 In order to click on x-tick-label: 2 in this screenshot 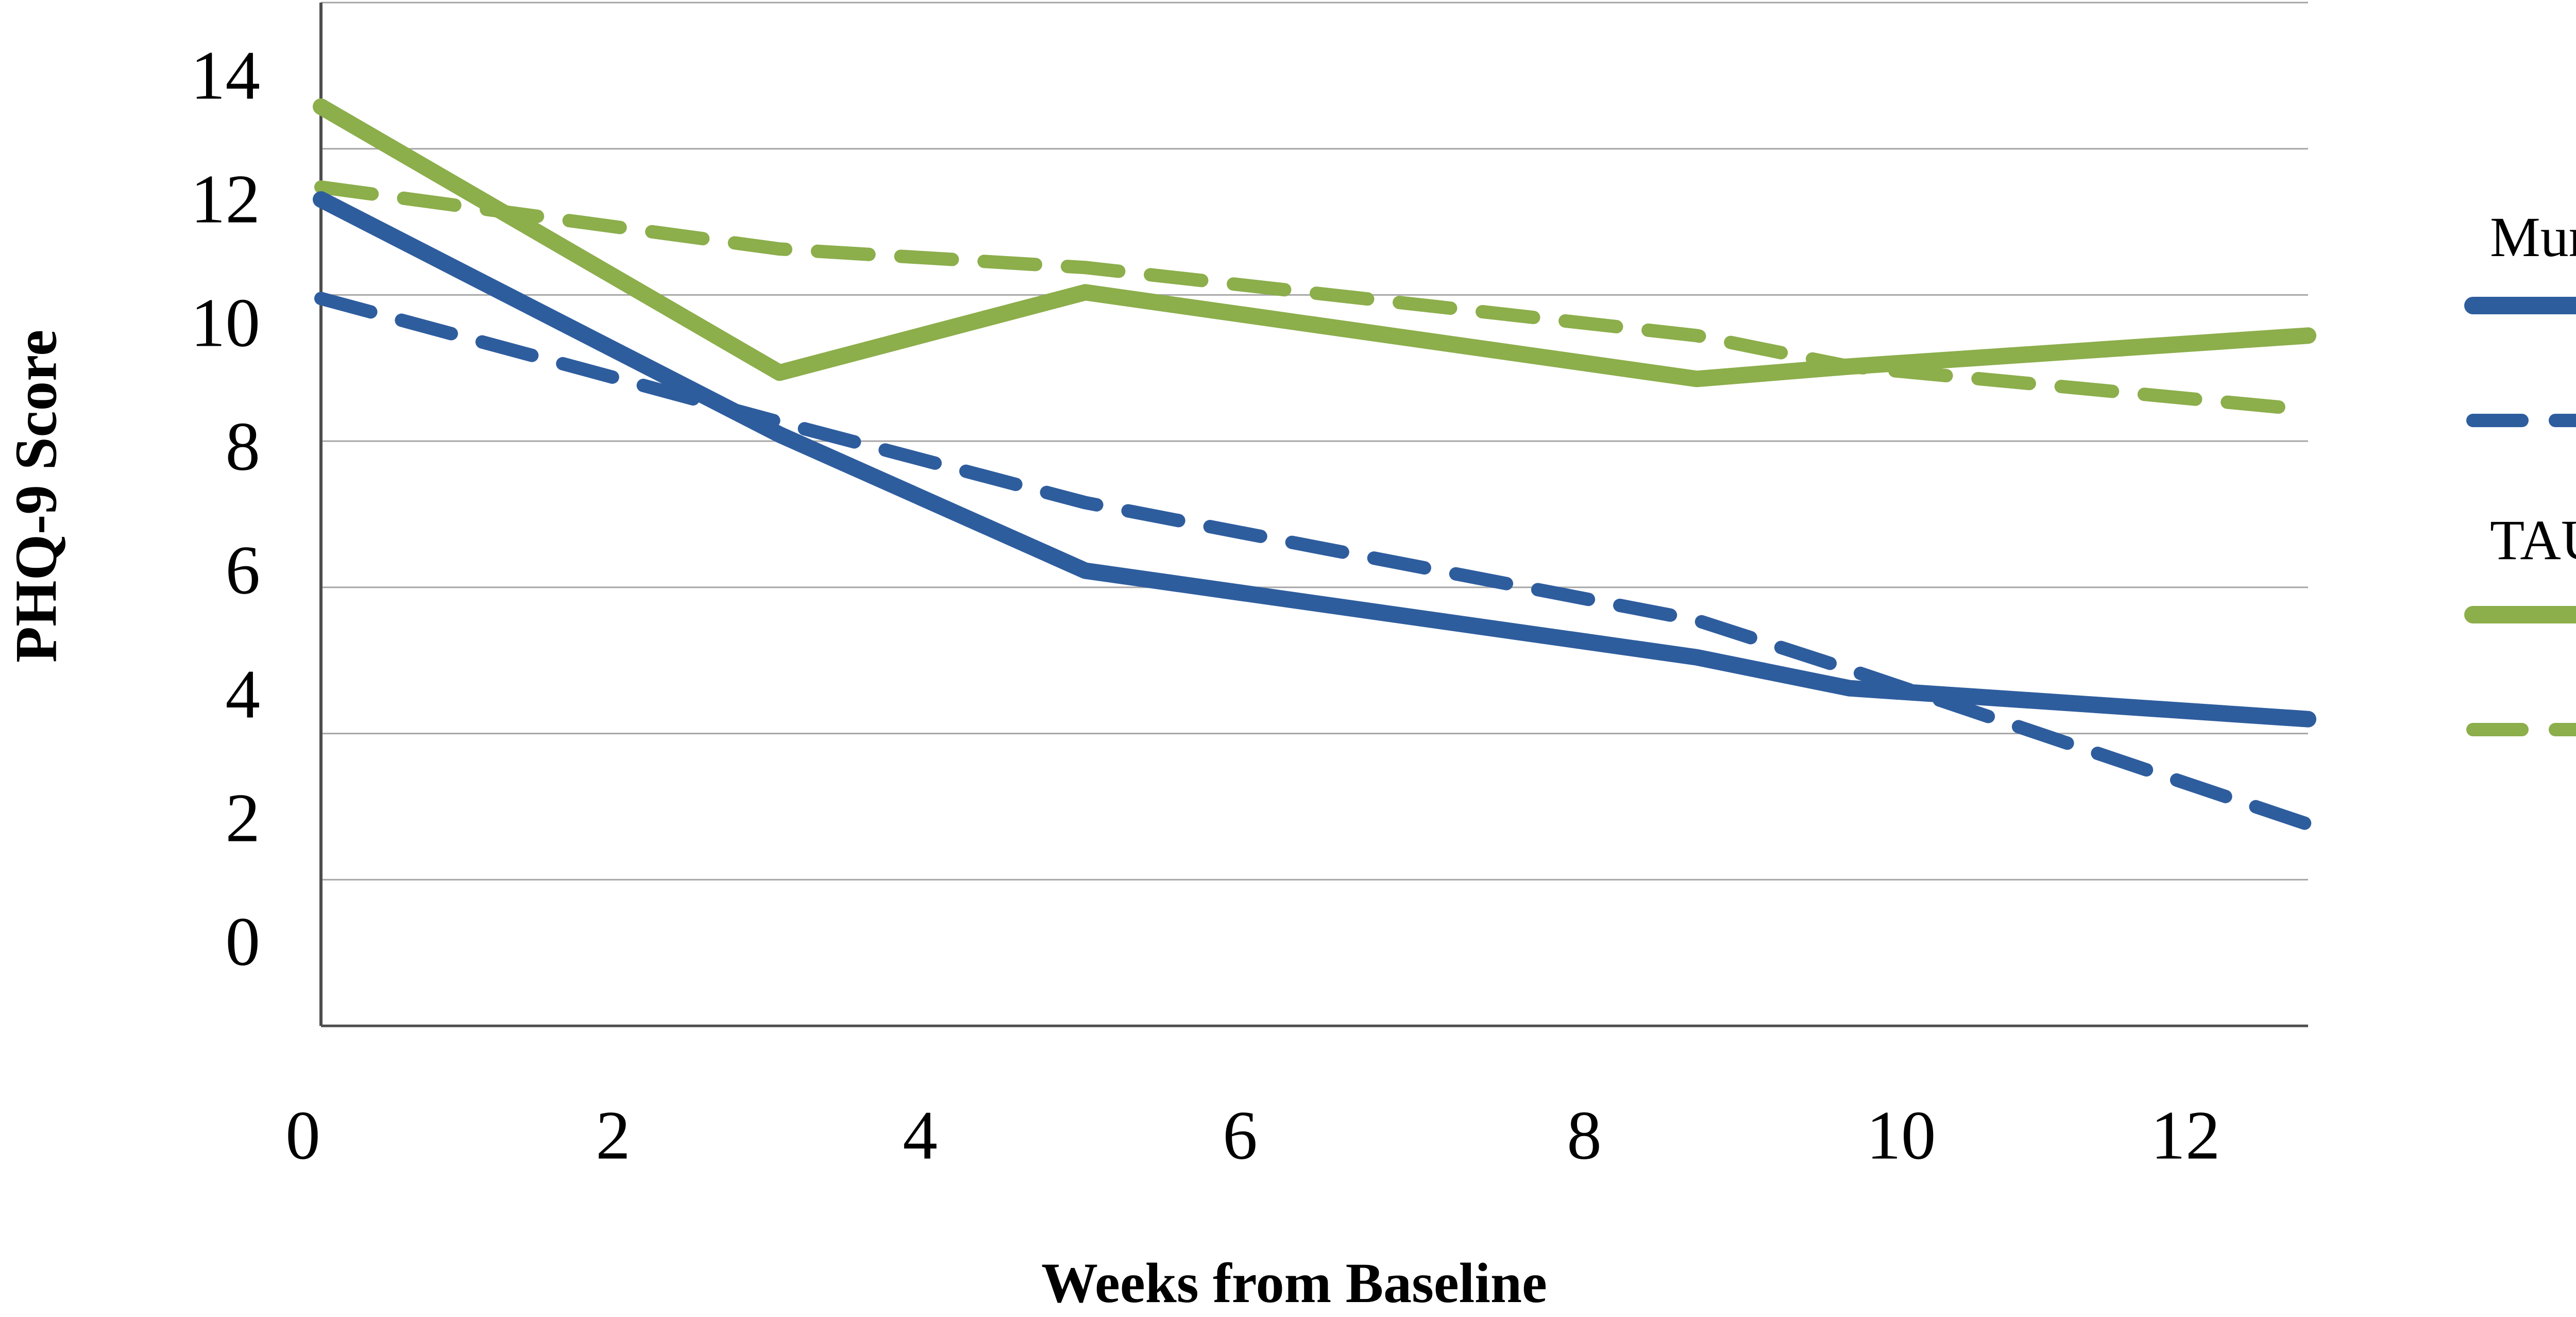, I will do `click(613, 1136)`.